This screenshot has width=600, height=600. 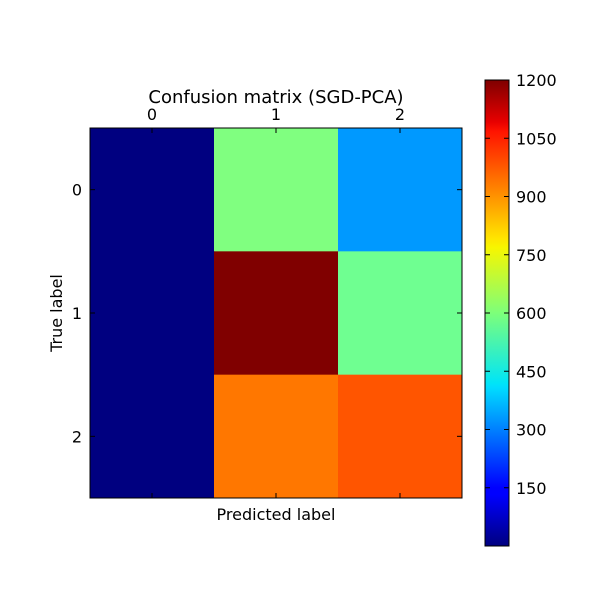 I want to click on chart-title: Confusion matrix (SGD-PCA), so click(x=275, y=97).